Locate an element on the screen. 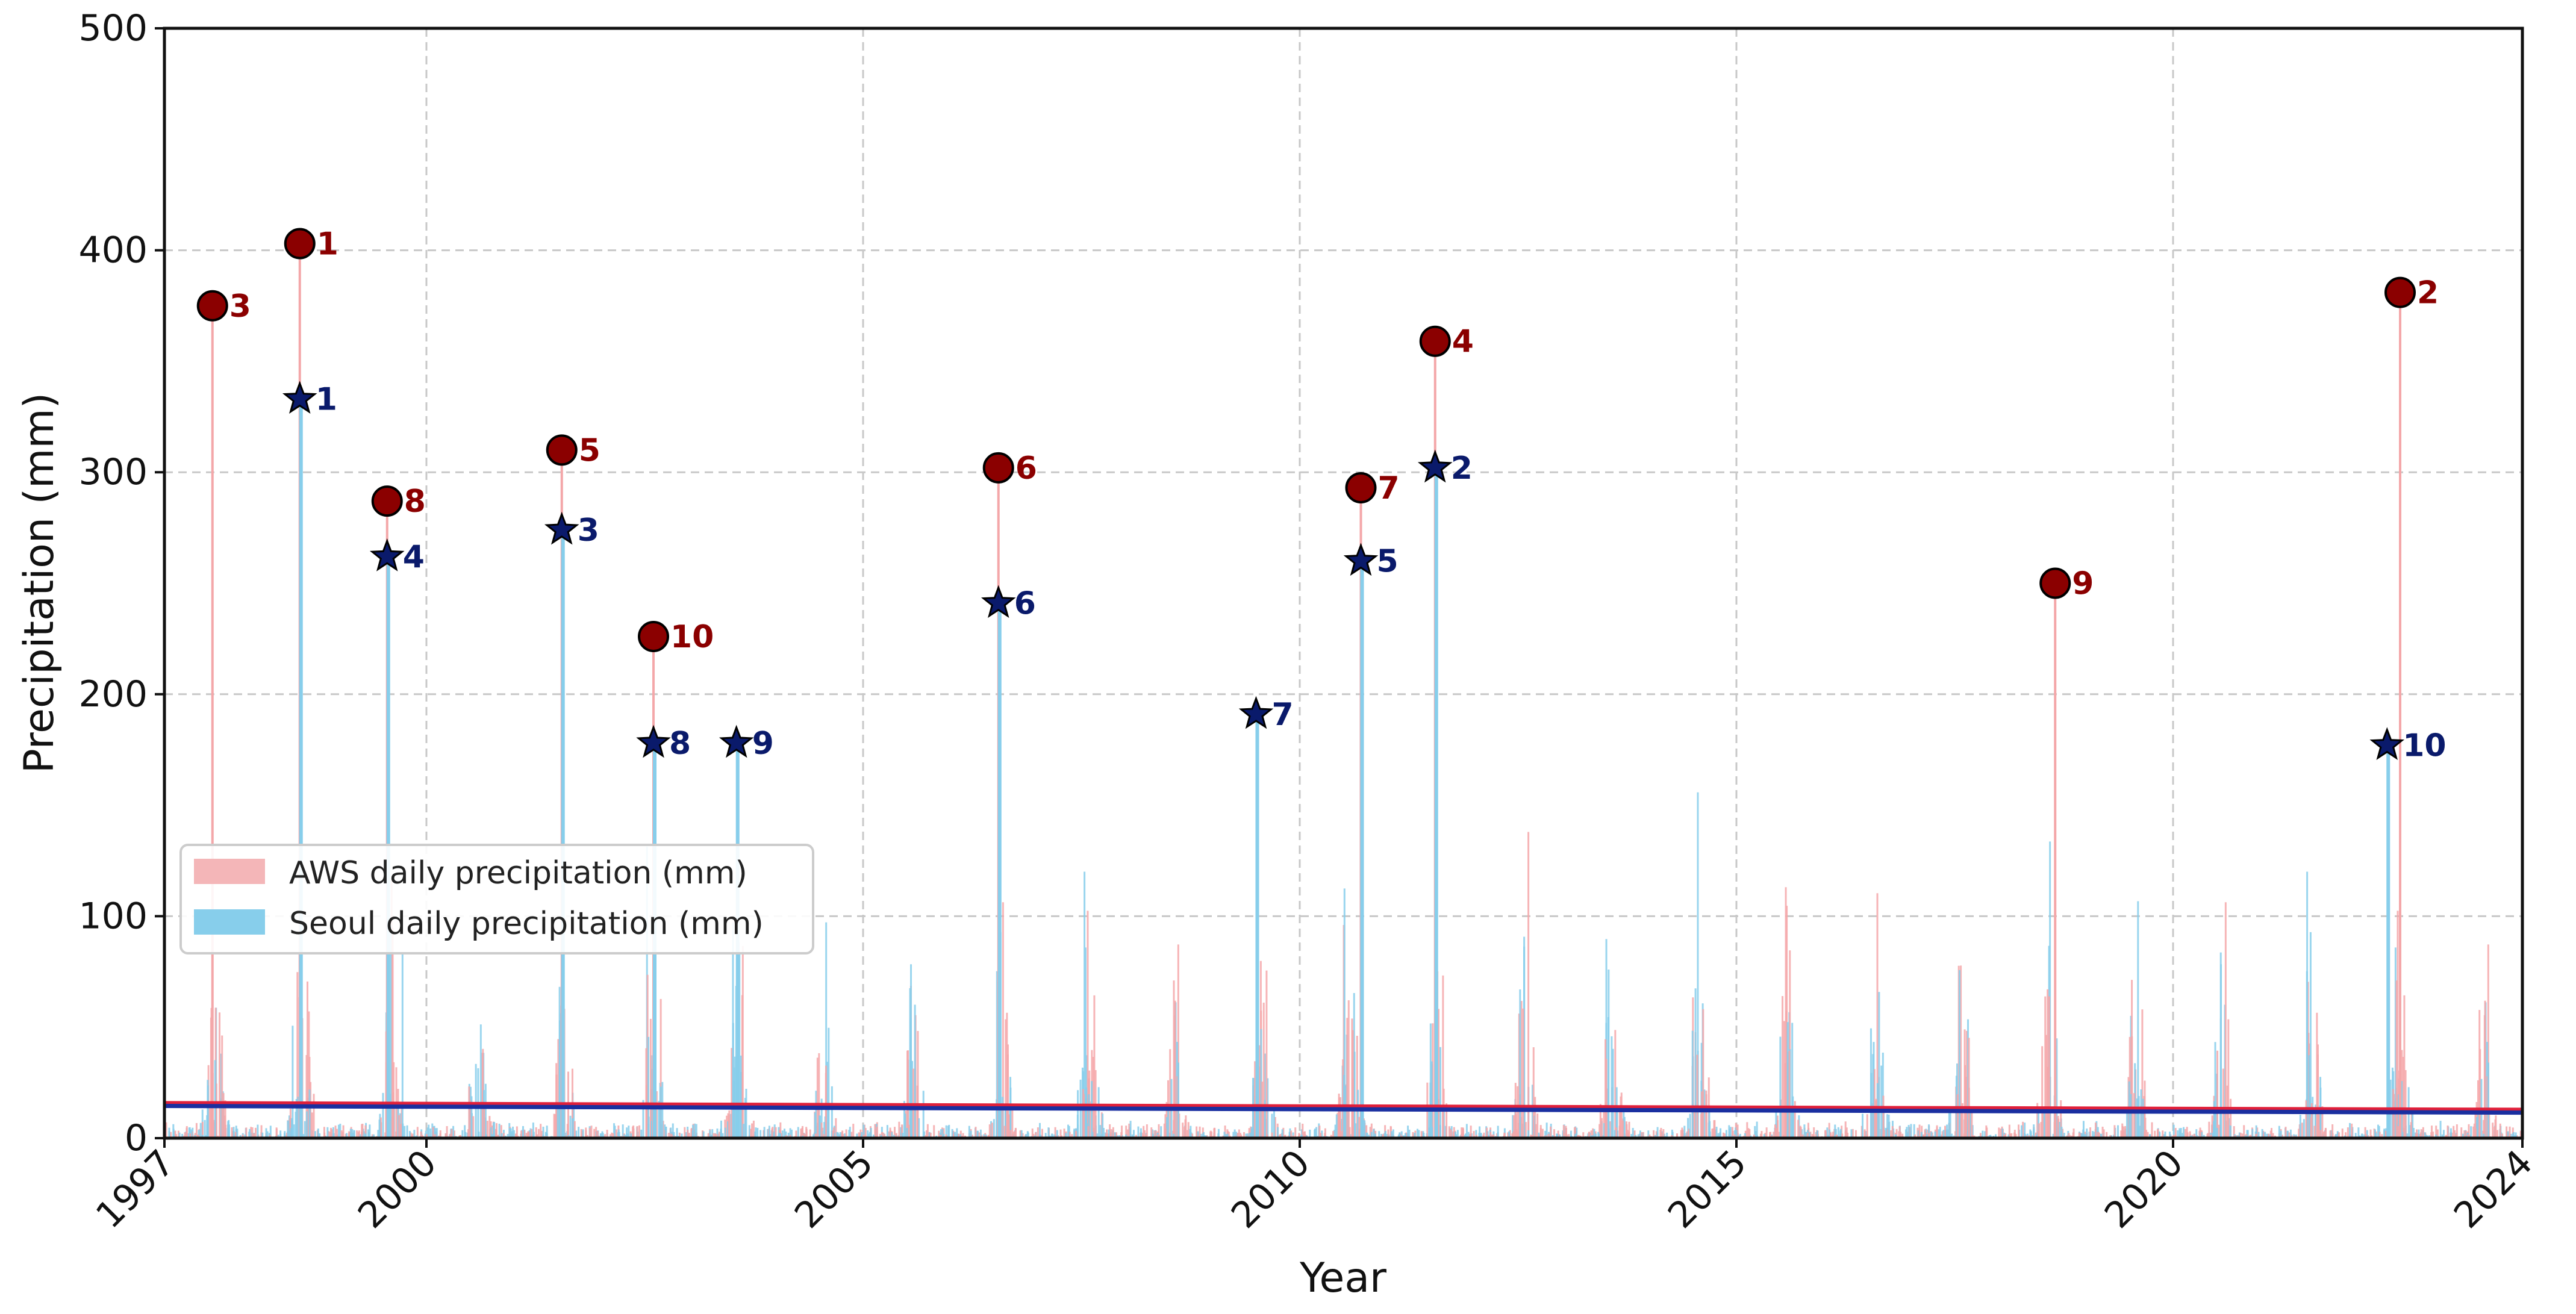 This screenshot has width=2576, height=1314. y-tick-label: 100 is located at coordinates (113, 916).